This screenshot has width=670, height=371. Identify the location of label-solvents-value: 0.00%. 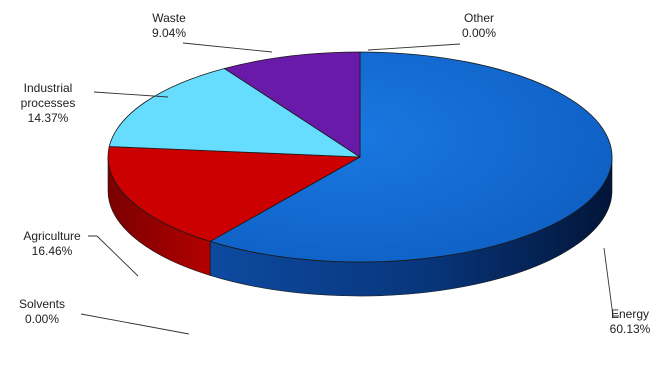
(42, 319).